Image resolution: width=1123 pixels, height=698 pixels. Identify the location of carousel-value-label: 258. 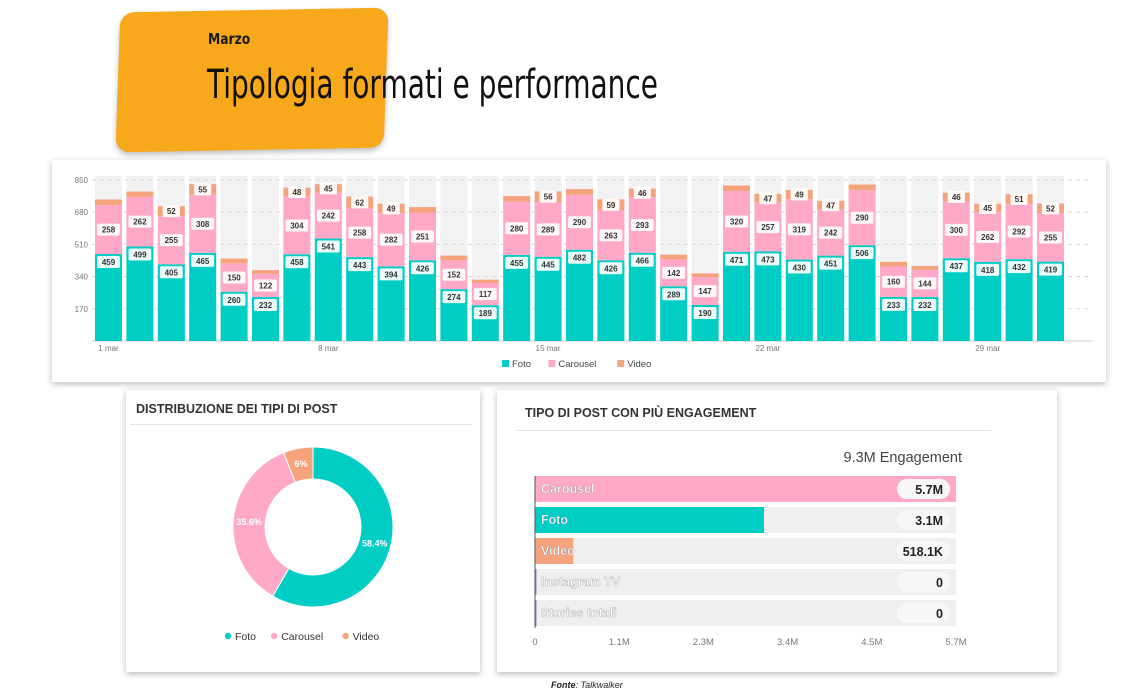
(360, 233).